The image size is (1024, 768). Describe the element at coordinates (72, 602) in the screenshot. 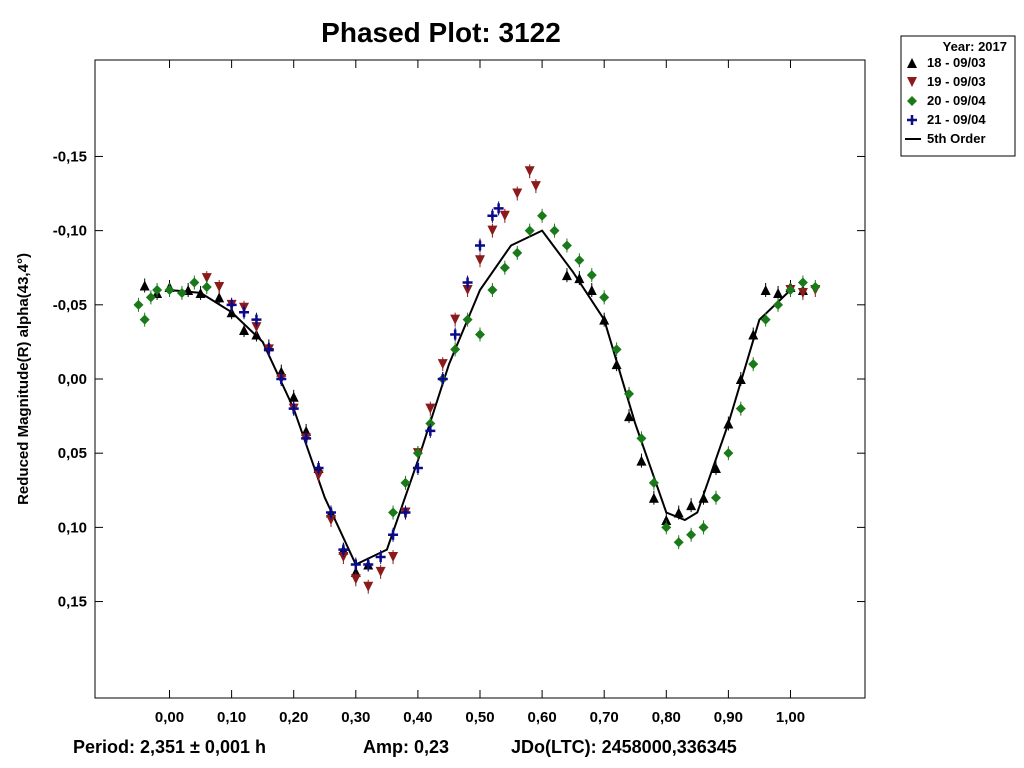

I see `y-tick-label: 0,15` at that location.